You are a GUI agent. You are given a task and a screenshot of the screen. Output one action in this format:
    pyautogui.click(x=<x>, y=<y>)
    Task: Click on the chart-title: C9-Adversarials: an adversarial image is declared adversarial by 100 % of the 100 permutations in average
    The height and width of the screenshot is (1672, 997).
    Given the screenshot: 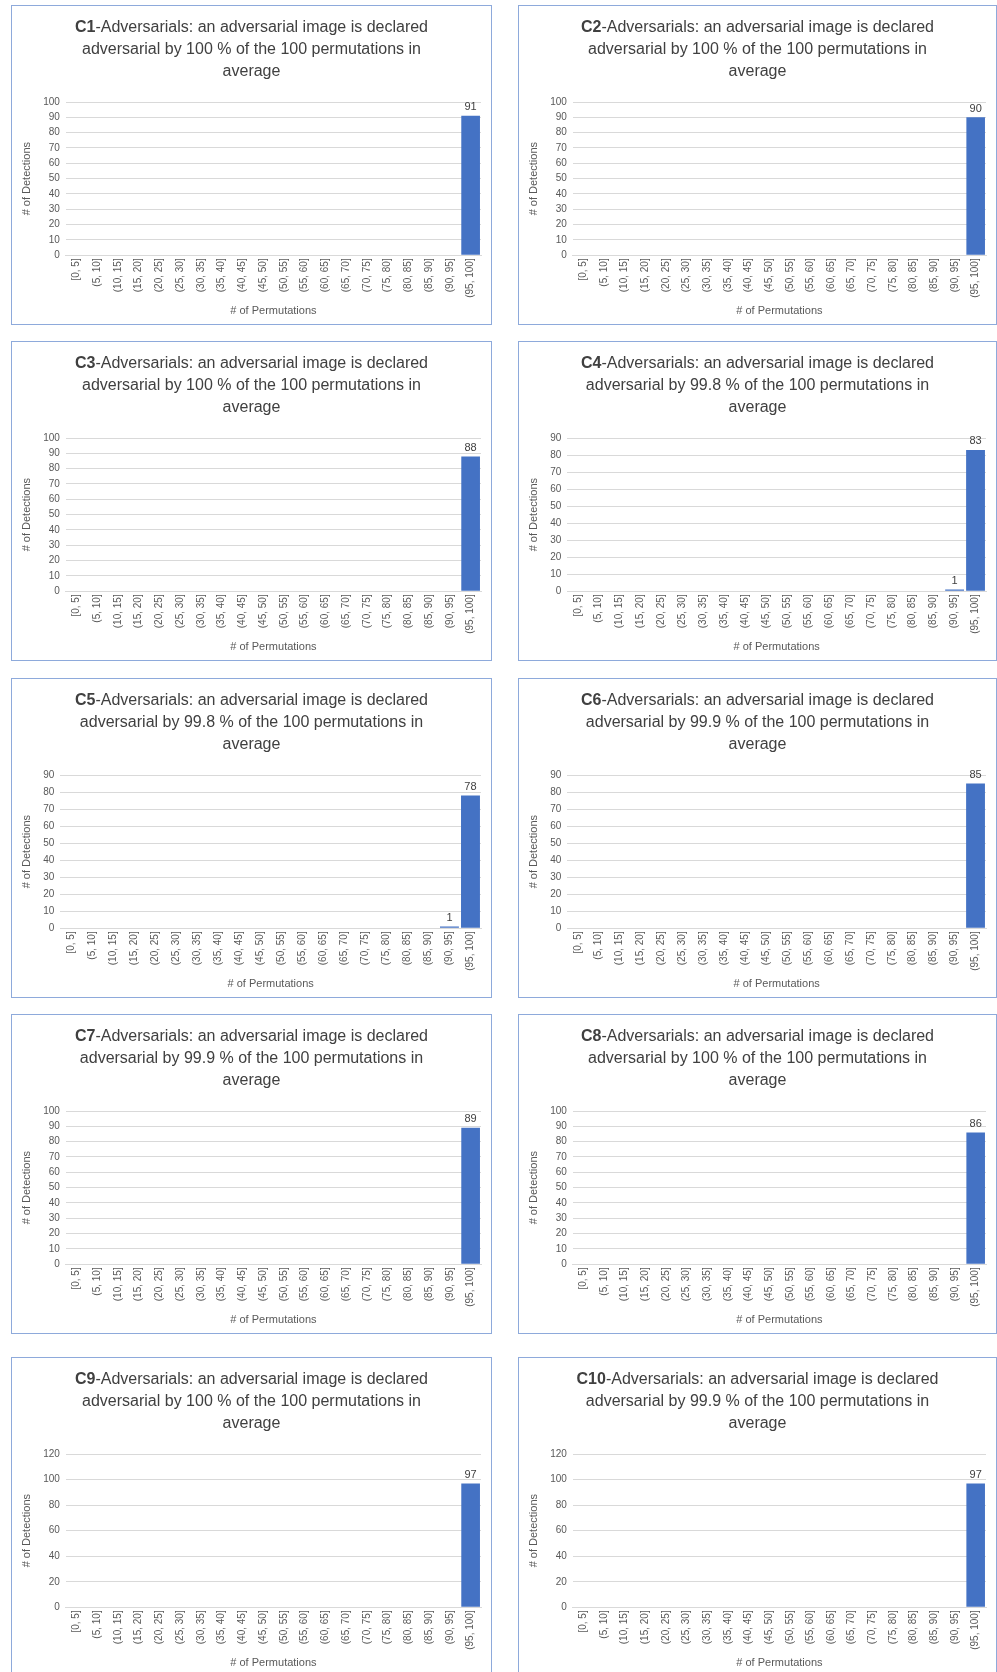 What is the action you would take?
    pyautogui.click(x=251, y=1401)
    